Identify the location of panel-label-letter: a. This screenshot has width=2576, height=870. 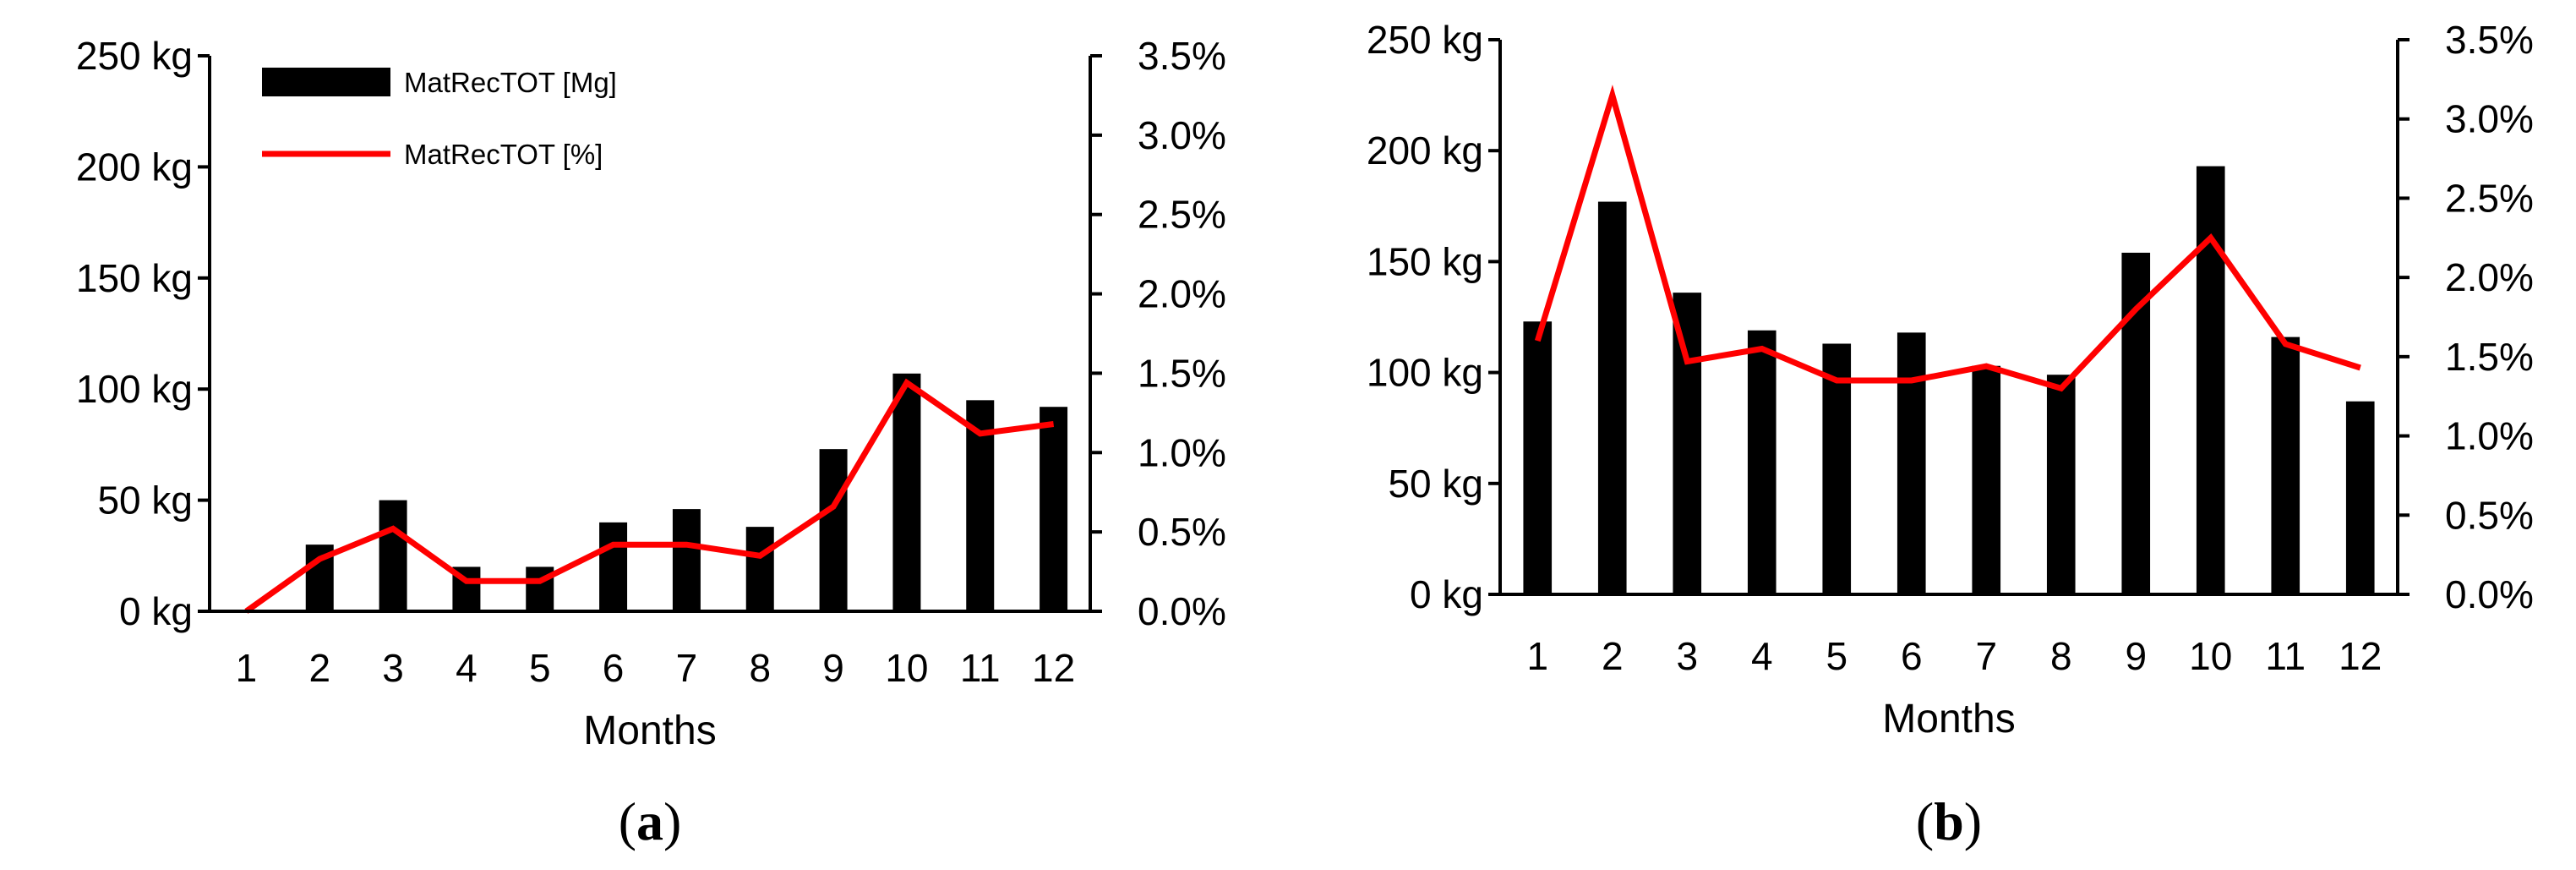
(649, 821).